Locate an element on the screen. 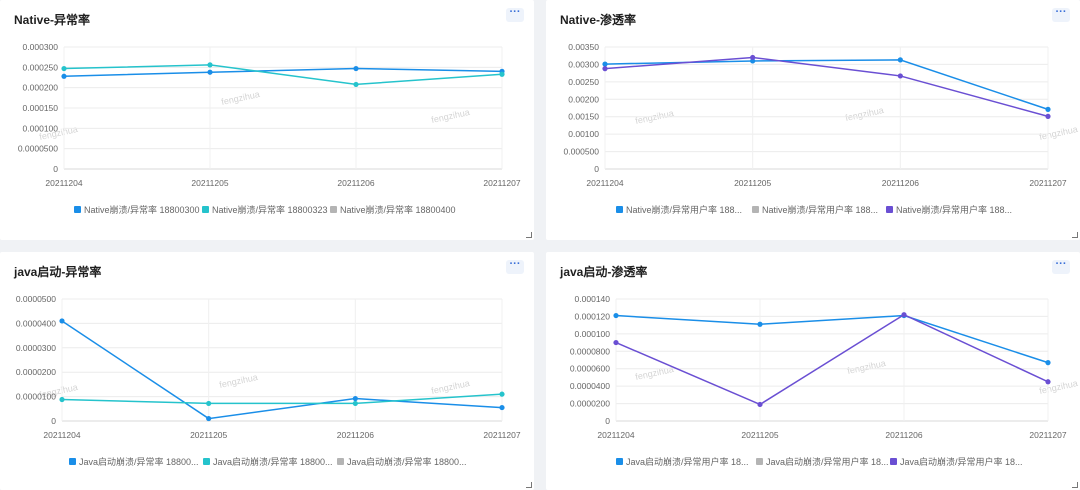 The width and height of the screenshot is (1080, 490). y-tick-label: 0.0000800 is located at coordinates (590, 351).